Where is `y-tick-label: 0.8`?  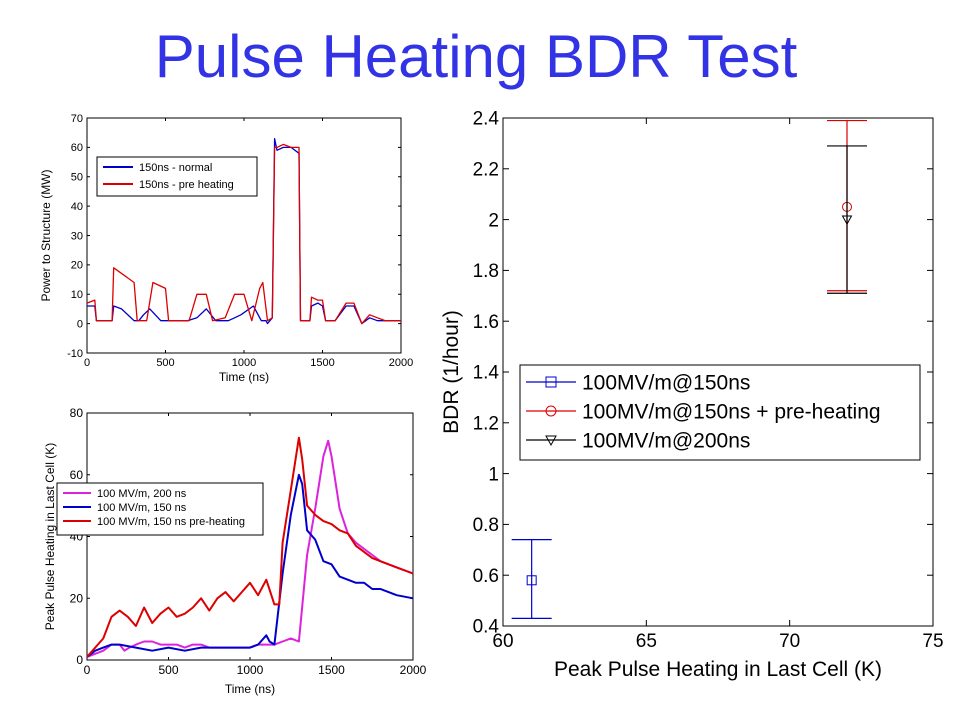
y-tick-label: 0.8 is located at coordinates (486, 525).